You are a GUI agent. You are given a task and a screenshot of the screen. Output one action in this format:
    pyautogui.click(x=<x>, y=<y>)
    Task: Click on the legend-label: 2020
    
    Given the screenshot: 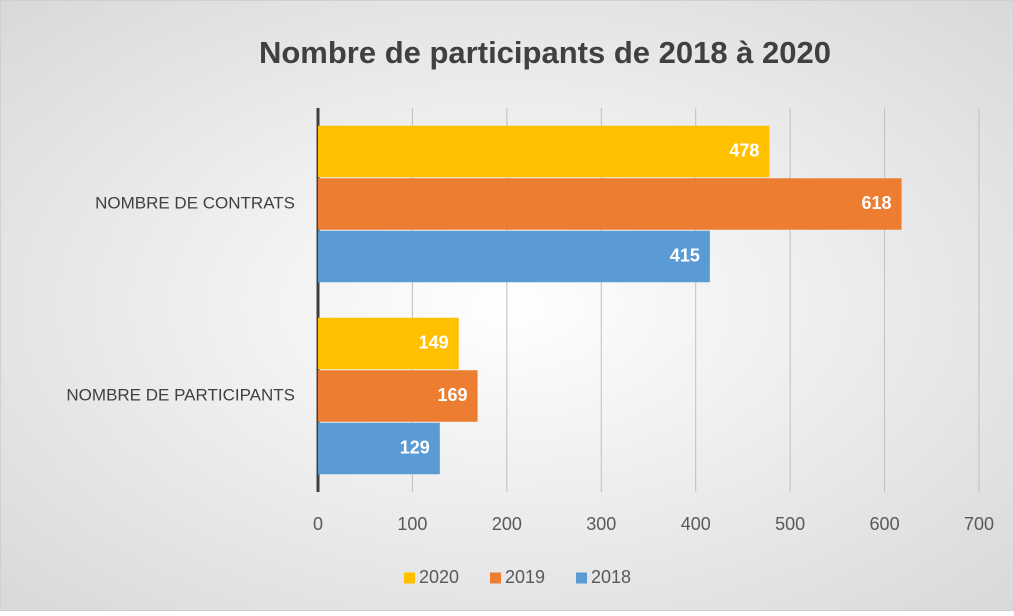 What is the action you would take?
    pyautogui.click(x=439, y=577)
    